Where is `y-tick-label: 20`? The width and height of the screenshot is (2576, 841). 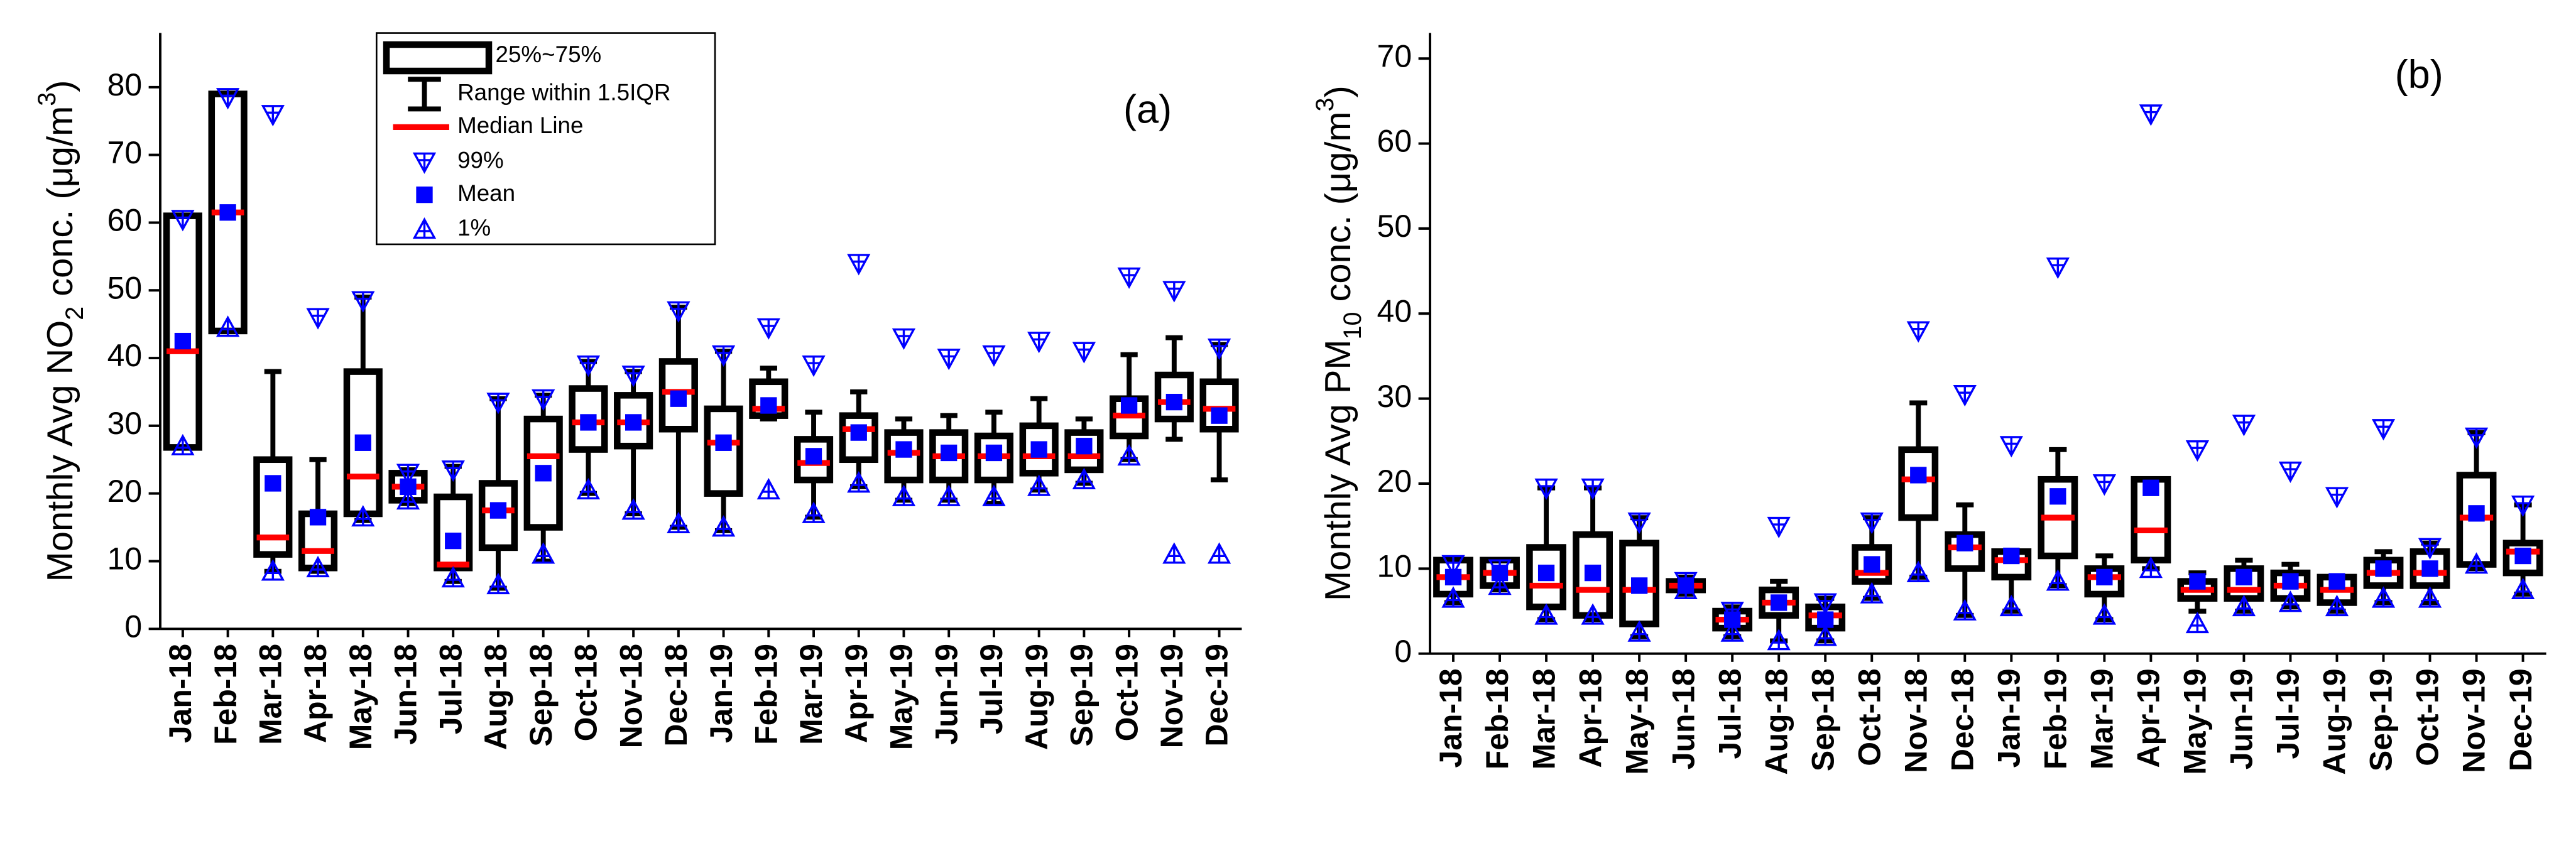
y-tick-label: 20 is located at coordinates (1394, 481).